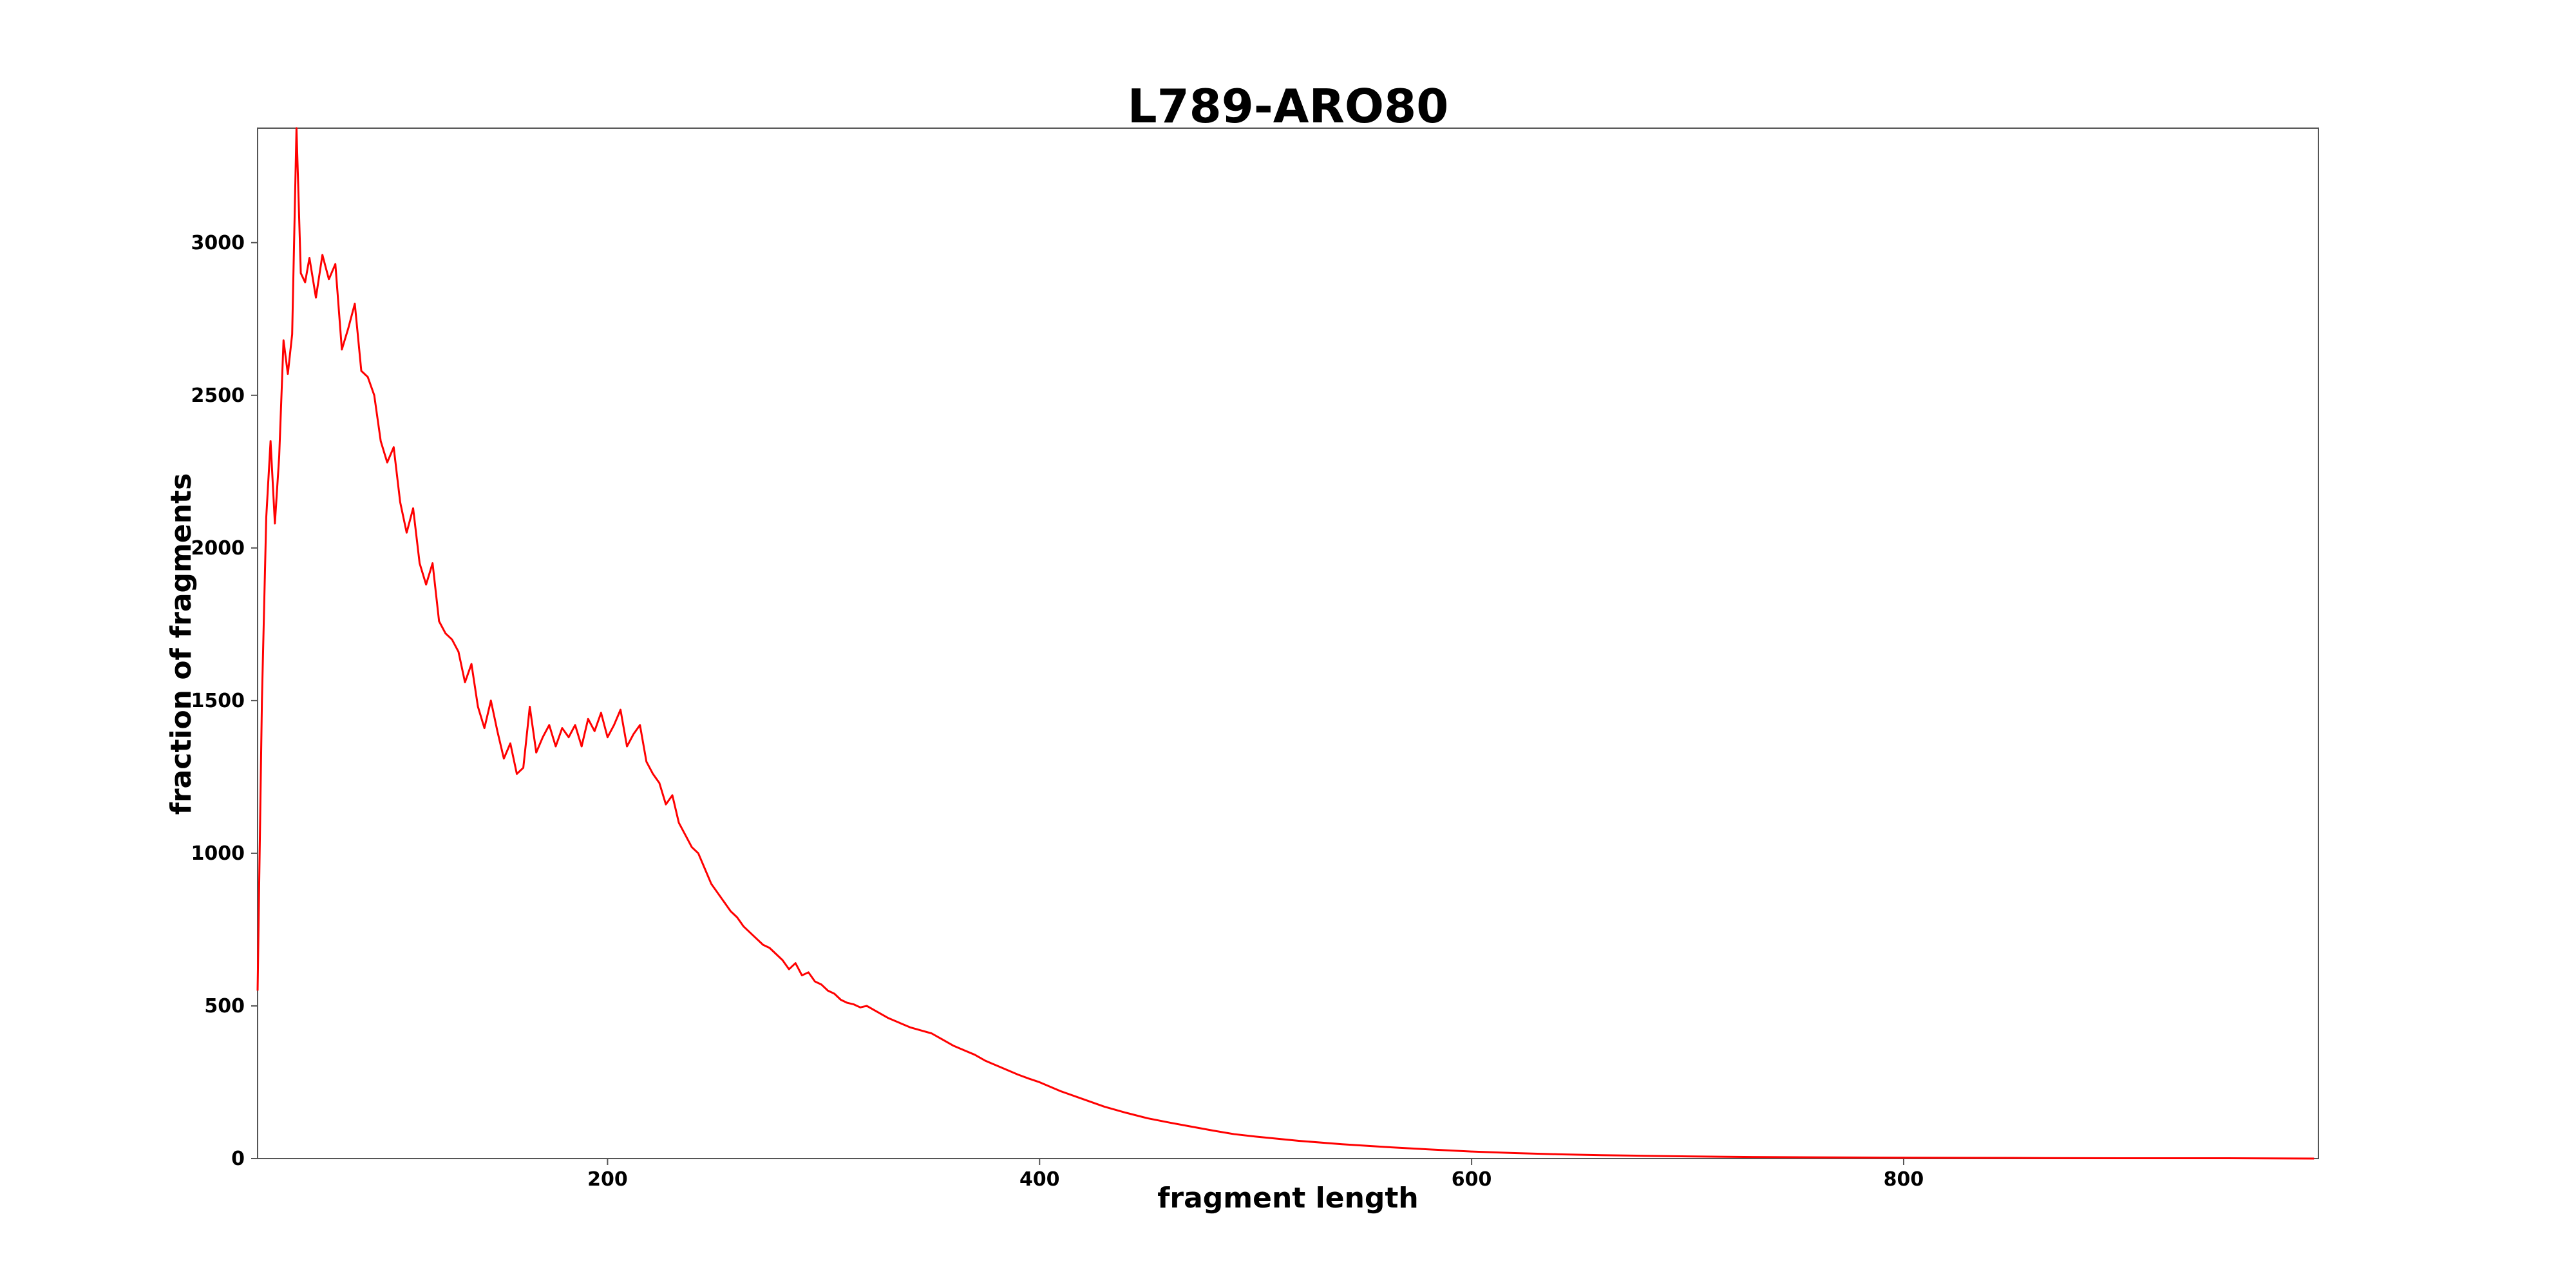 Image resolution: width=2576 pixels, height=1288 pixels. What do you see at coordinates (1039, 1179) in the screenshot?
I see `x-tick-label: 400` at bounding box center [1039, 1179].